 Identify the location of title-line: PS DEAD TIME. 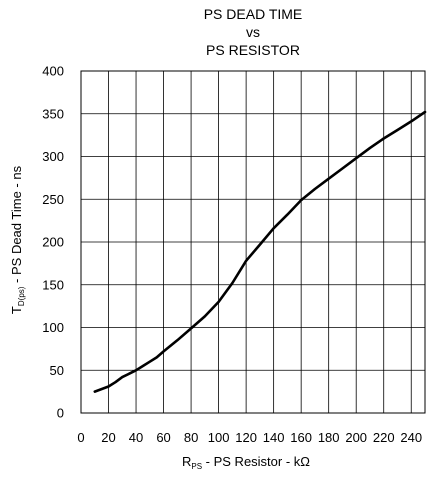
(253, 14).